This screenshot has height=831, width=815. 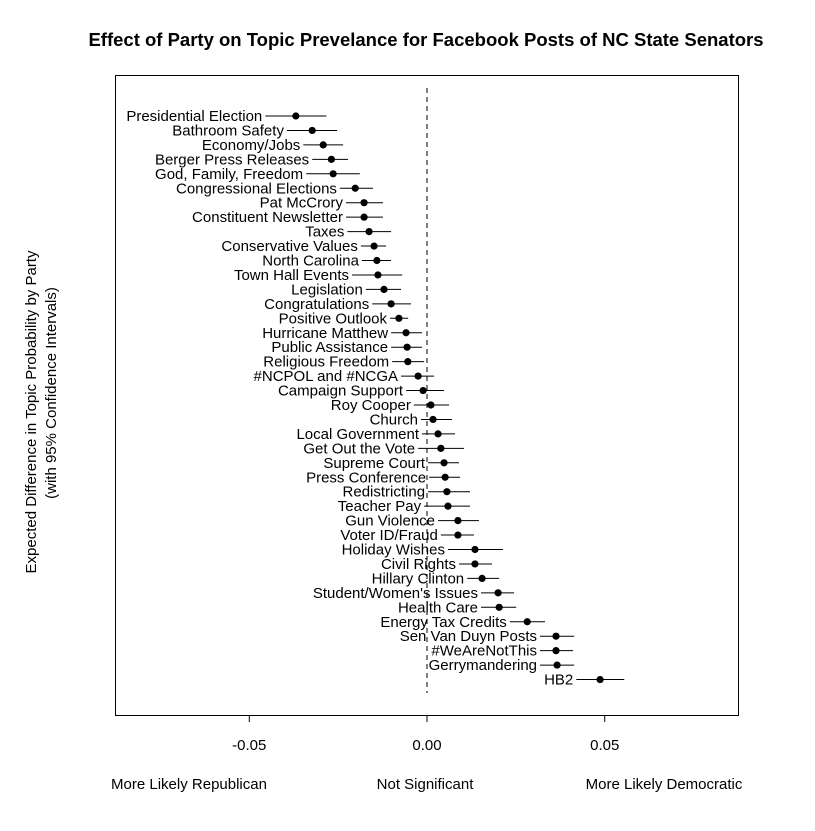 What do you see at coordinates (604, 745) in the screenshot?
I see `x-tick-label: 0.05` at bounding box center [604, 745].